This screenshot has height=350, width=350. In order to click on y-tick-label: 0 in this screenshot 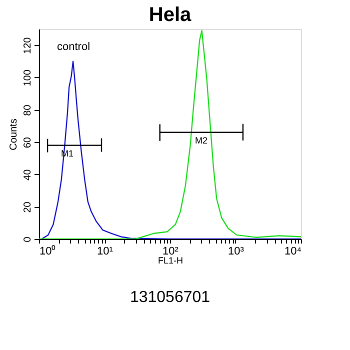, I will do `click(28, 239)`.